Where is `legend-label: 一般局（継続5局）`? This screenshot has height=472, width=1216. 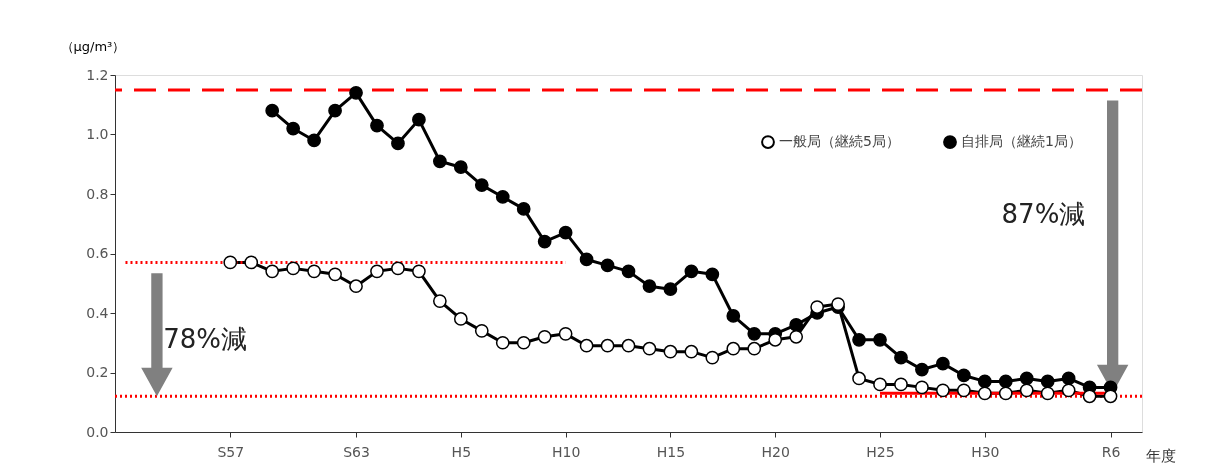
legend-label: 一般局（継続5局） is located at coordinates (839, 141).